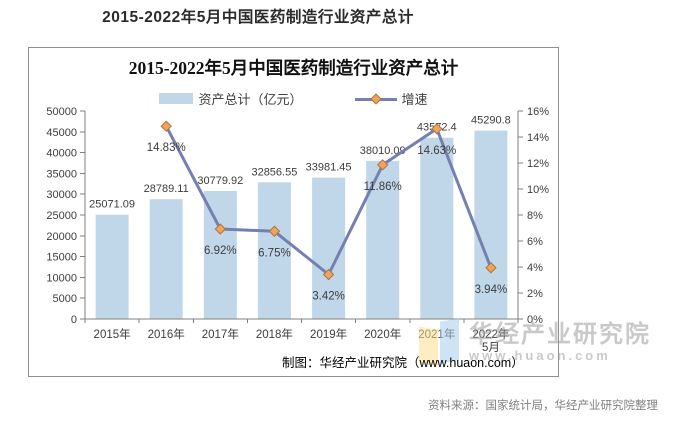 The height and width of the screenshot is (422, 678). What do you see at coordinates (535, 268) in the screenshot?
I see `right-axis-label: 4%` at bounding box center [535, 268].